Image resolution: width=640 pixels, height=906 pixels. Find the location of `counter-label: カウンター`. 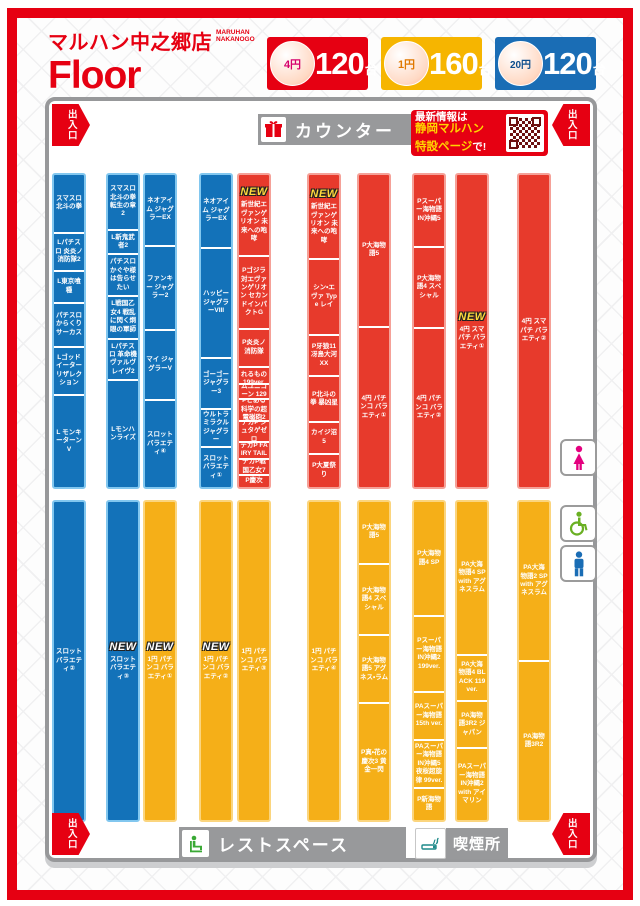

counter-label: カウンター is located at coordinates (345, 131).